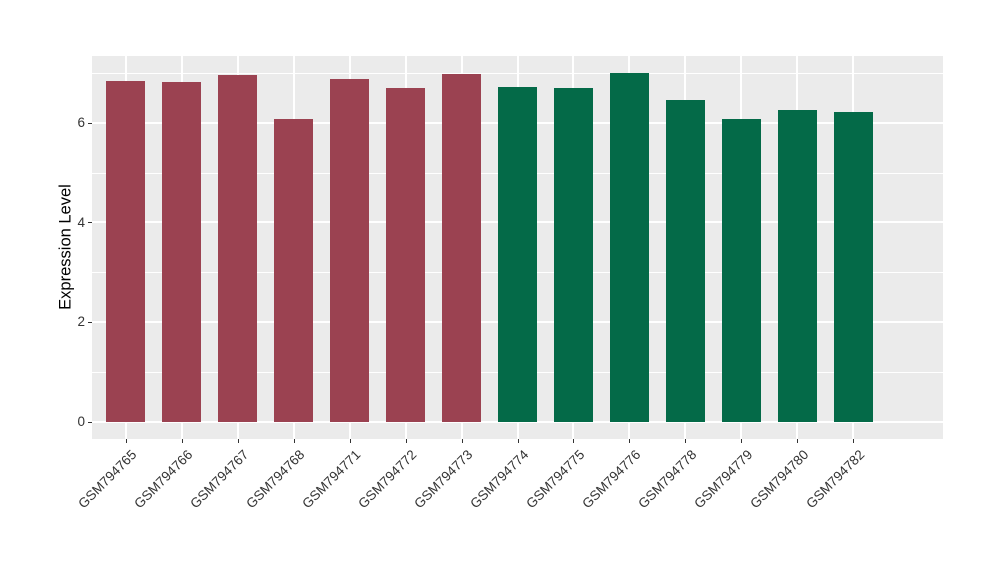 This screenshot has width=1000, height=580. Describe the element at coordinates (107, 479) in the screenshot. I see `x-tick-label-text: GSM794765` at that location.